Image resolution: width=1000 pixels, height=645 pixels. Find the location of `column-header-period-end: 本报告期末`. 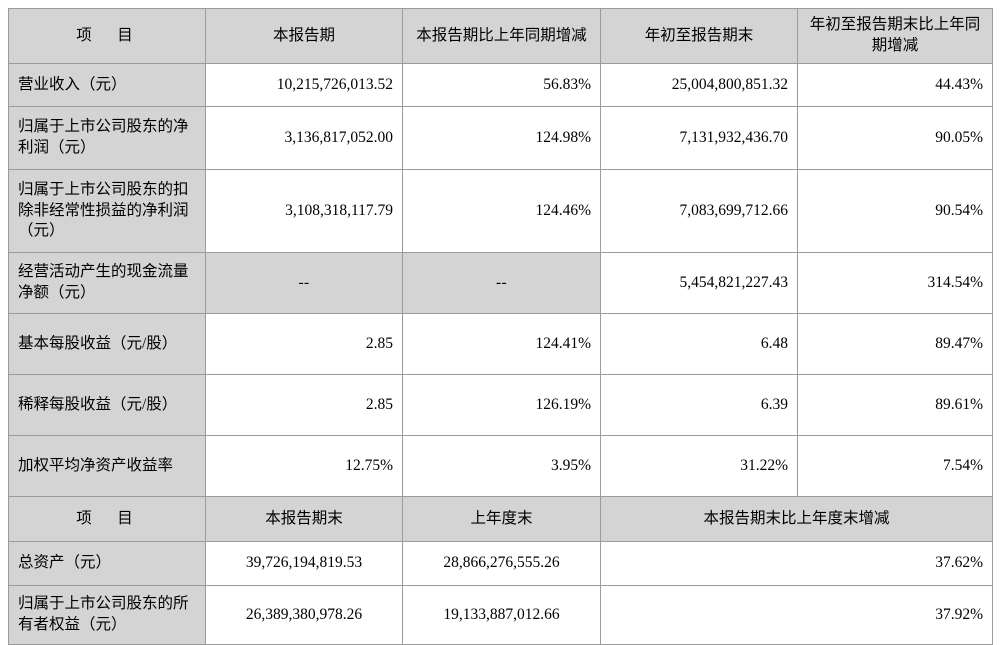

column-header-period-end: 本报告期末 is located at coordinates (304, 519).